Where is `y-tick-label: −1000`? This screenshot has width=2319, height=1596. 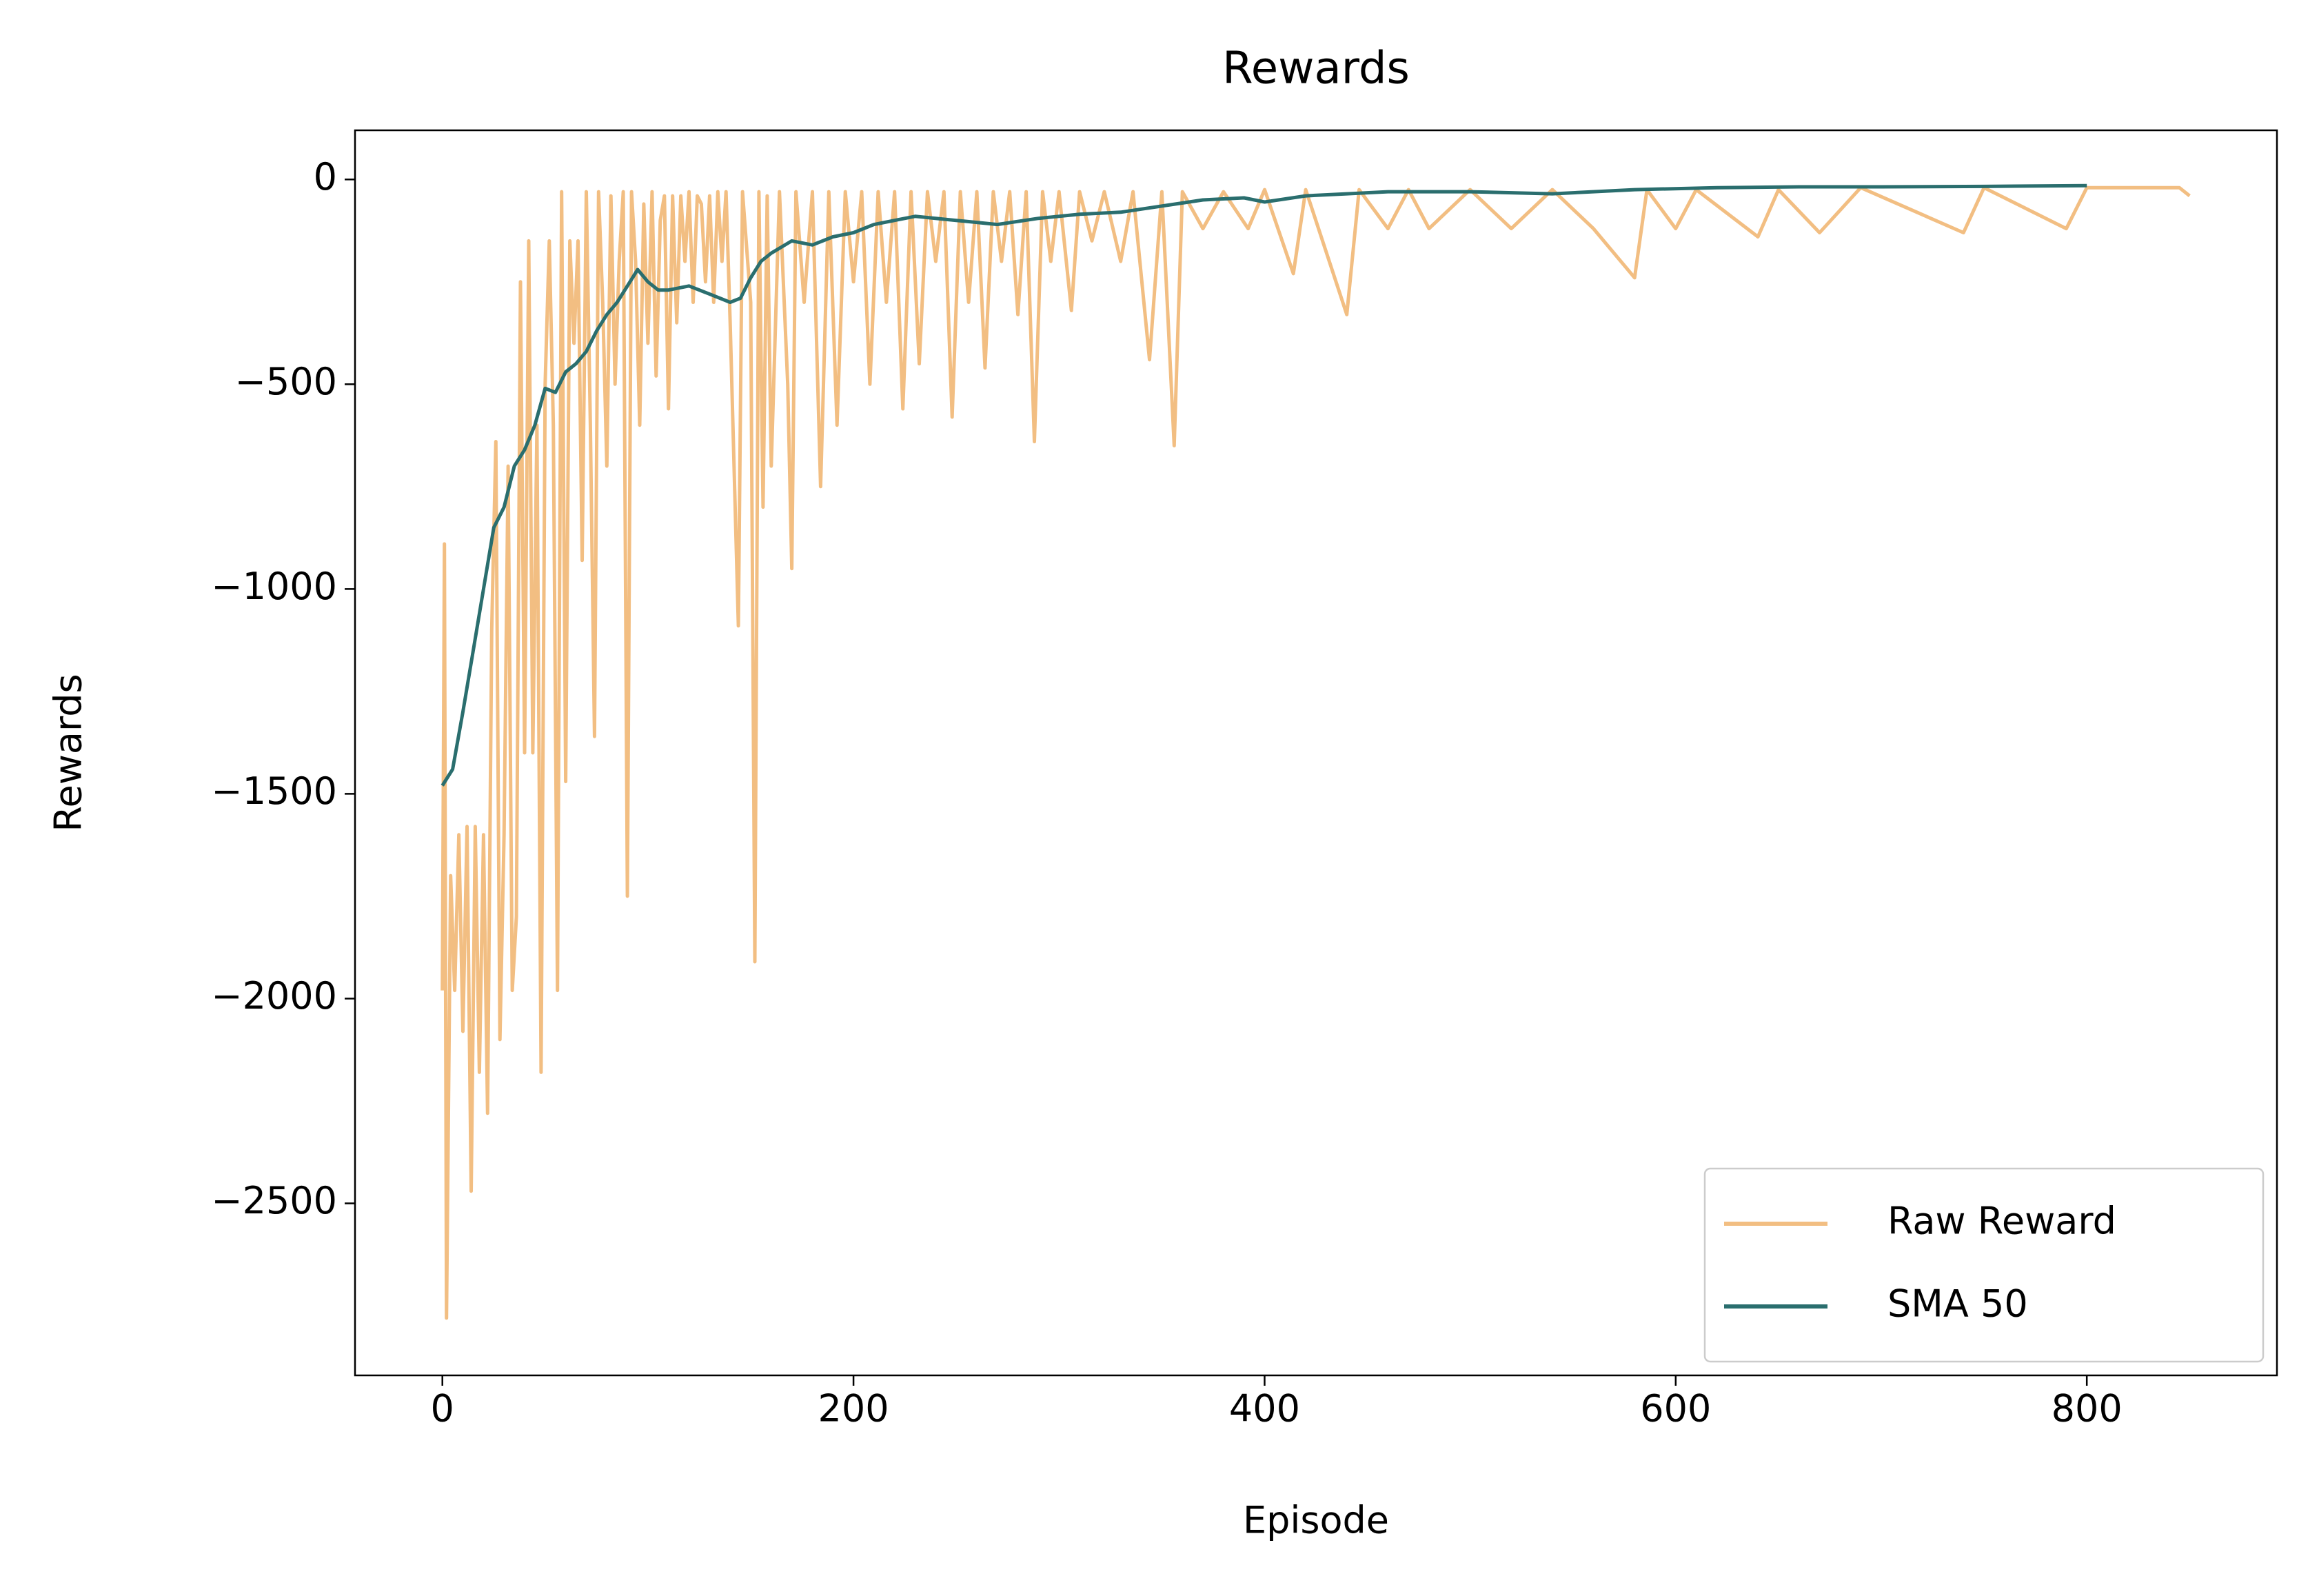
y-tick-label: −1000 is located at coordinates (274, 586).